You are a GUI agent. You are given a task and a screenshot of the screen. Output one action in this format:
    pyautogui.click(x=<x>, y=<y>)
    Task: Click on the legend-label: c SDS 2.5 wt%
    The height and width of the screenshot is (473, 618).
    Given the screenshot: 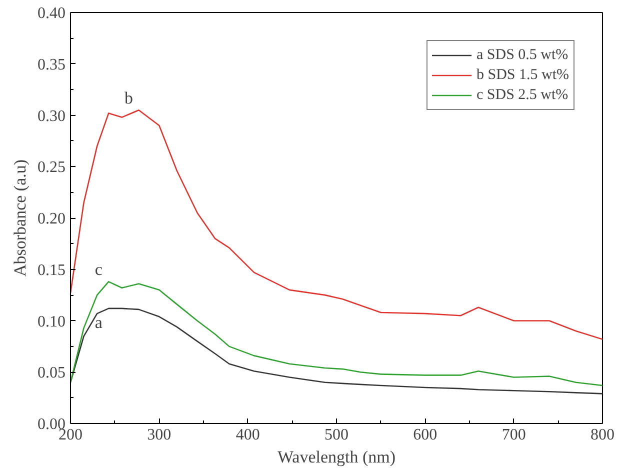 What is the action you would take?
    pyautogui.click(x=522, y=95)
    